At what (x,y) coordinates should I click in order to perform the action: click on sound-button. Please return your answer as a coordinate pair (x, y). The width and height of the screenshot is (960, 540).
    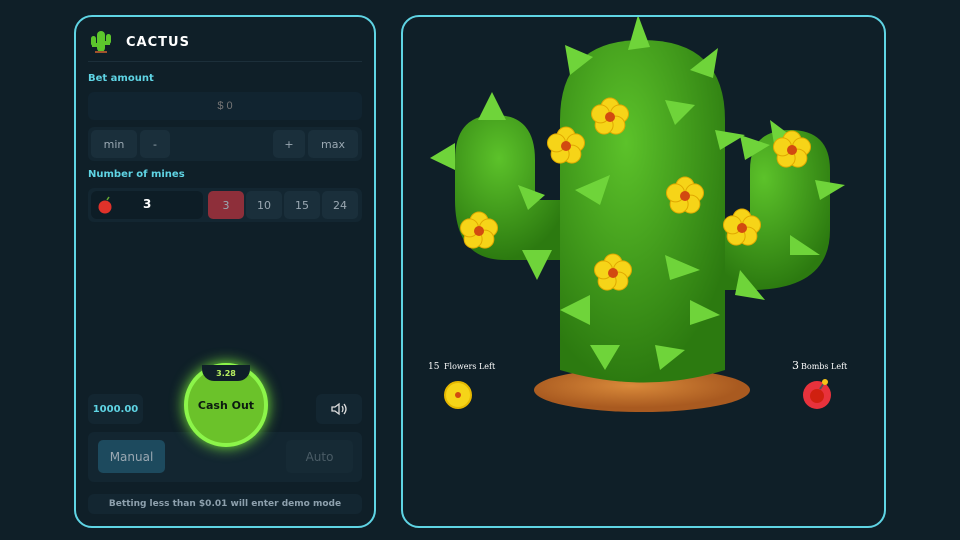
    Looking at the image, I should click on (339, 409).